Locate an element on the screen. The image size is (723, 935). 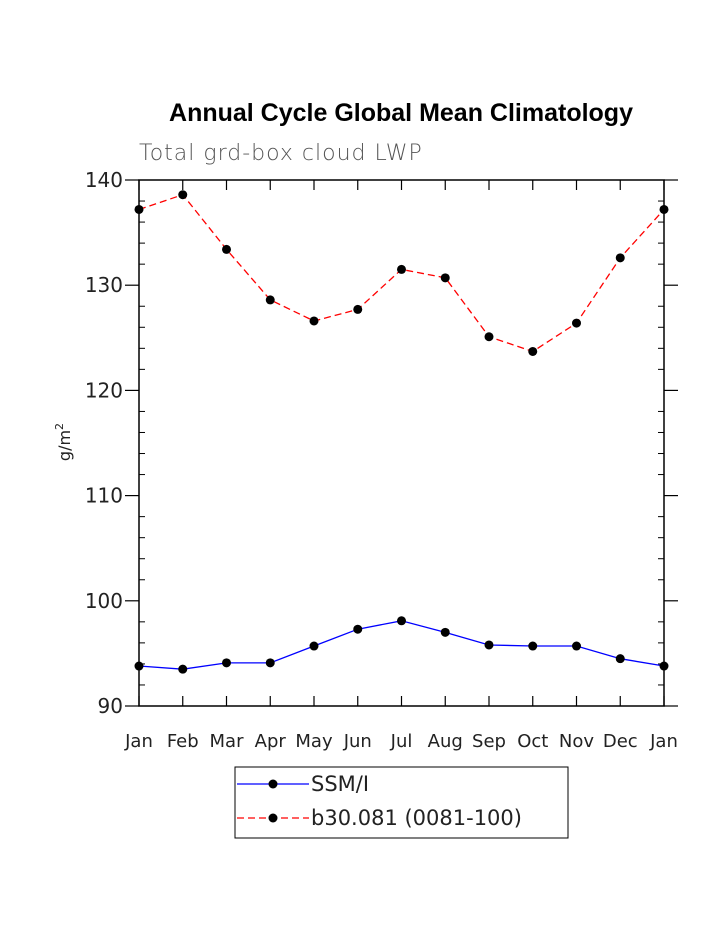
y-axis-label: g/m2 is located at coordinates (63, 442).